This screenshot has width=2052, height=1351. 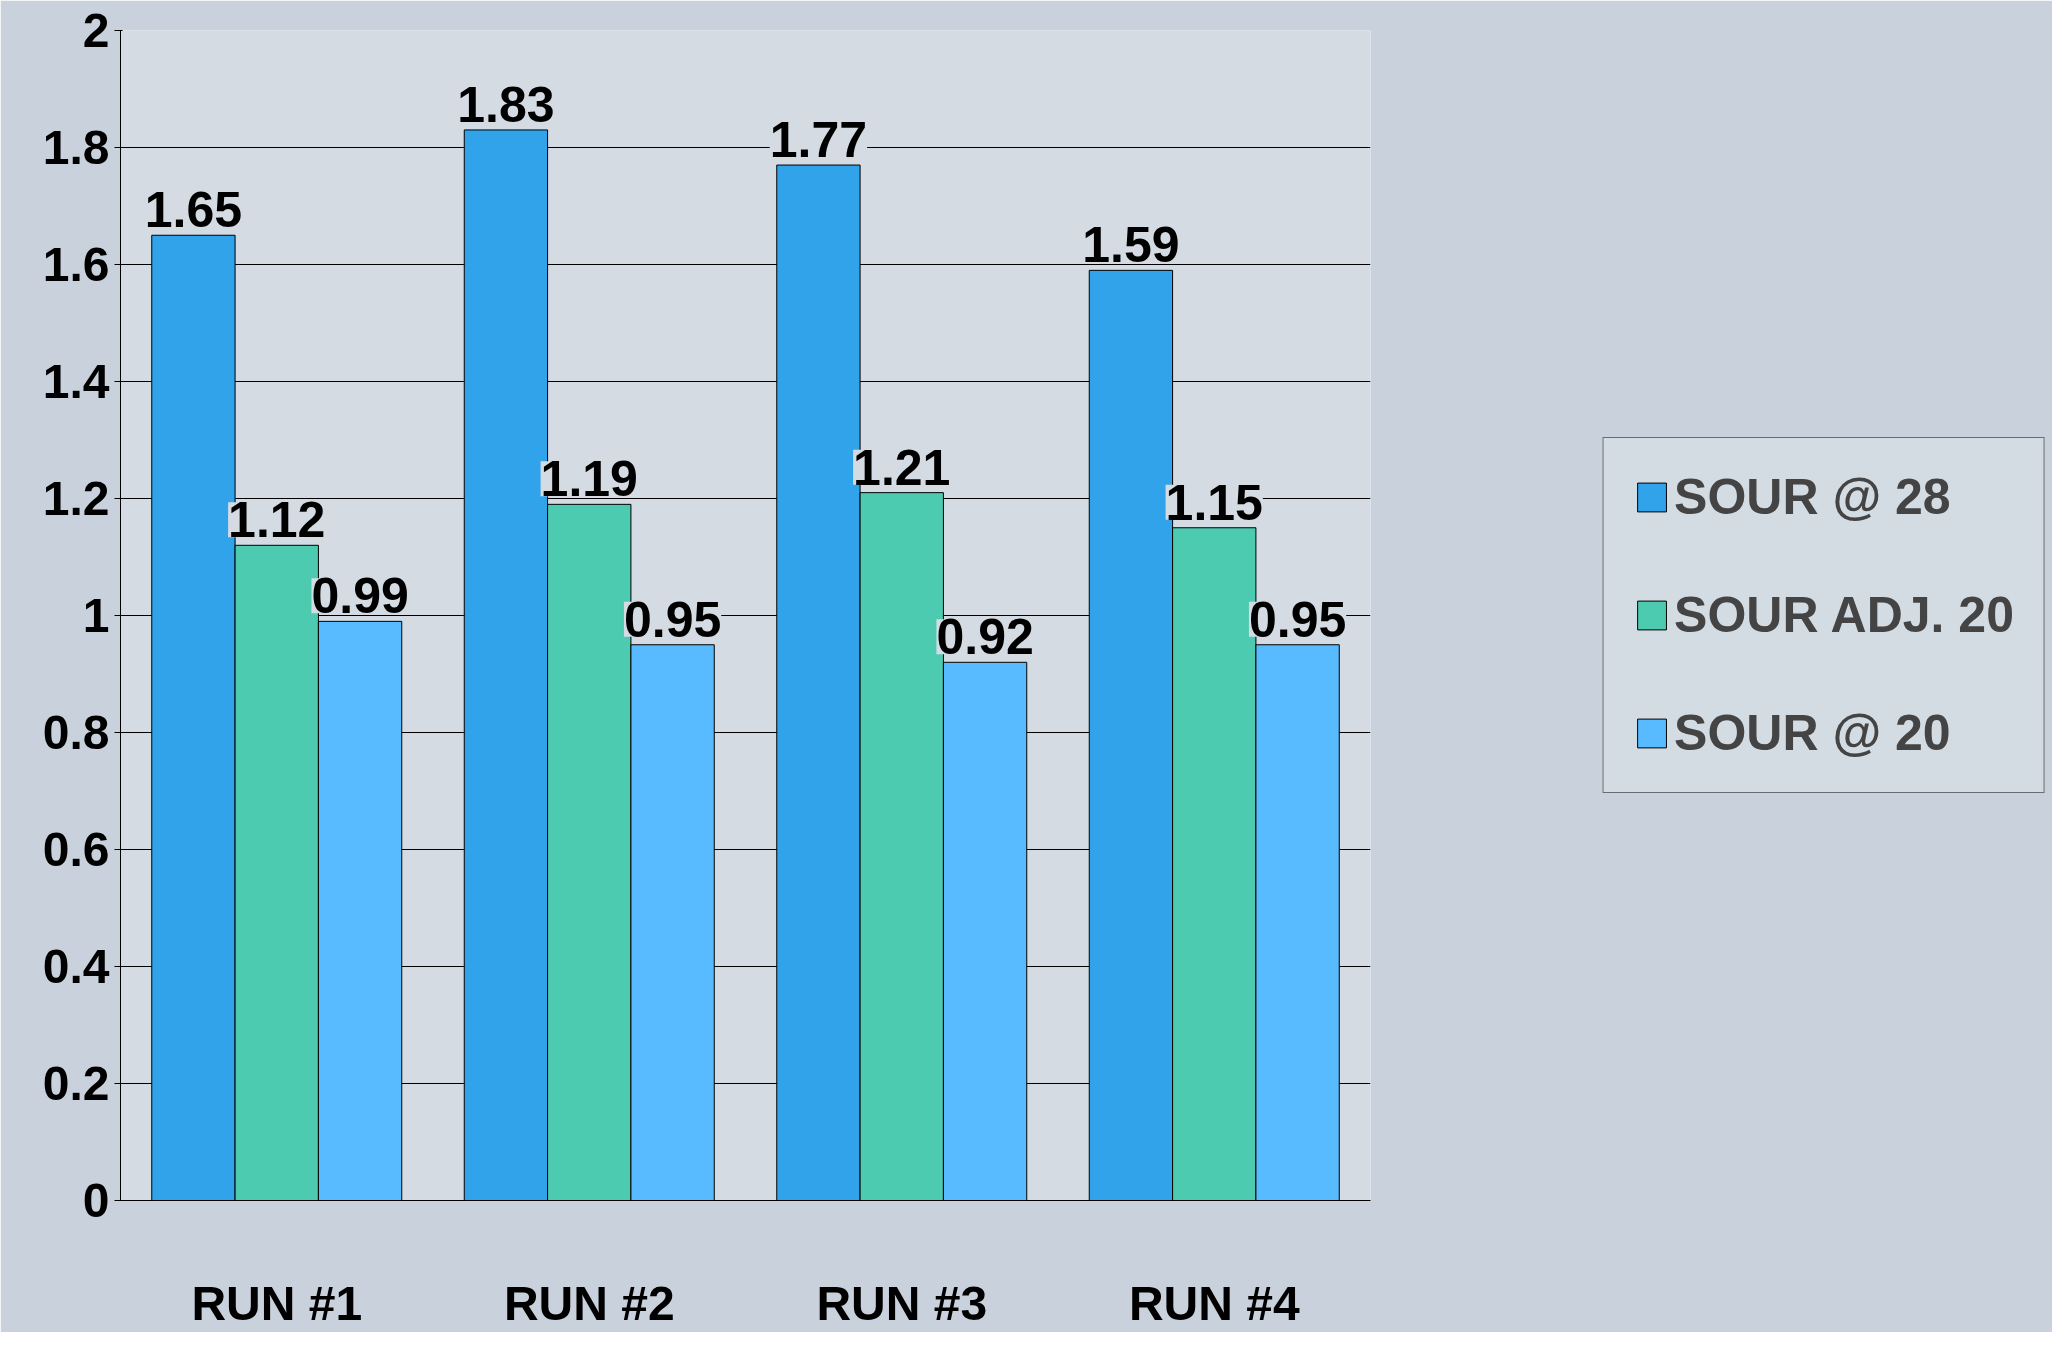 I want to click on legend-label: SOUR ADJ. 20, so click(x=1844, y=615).